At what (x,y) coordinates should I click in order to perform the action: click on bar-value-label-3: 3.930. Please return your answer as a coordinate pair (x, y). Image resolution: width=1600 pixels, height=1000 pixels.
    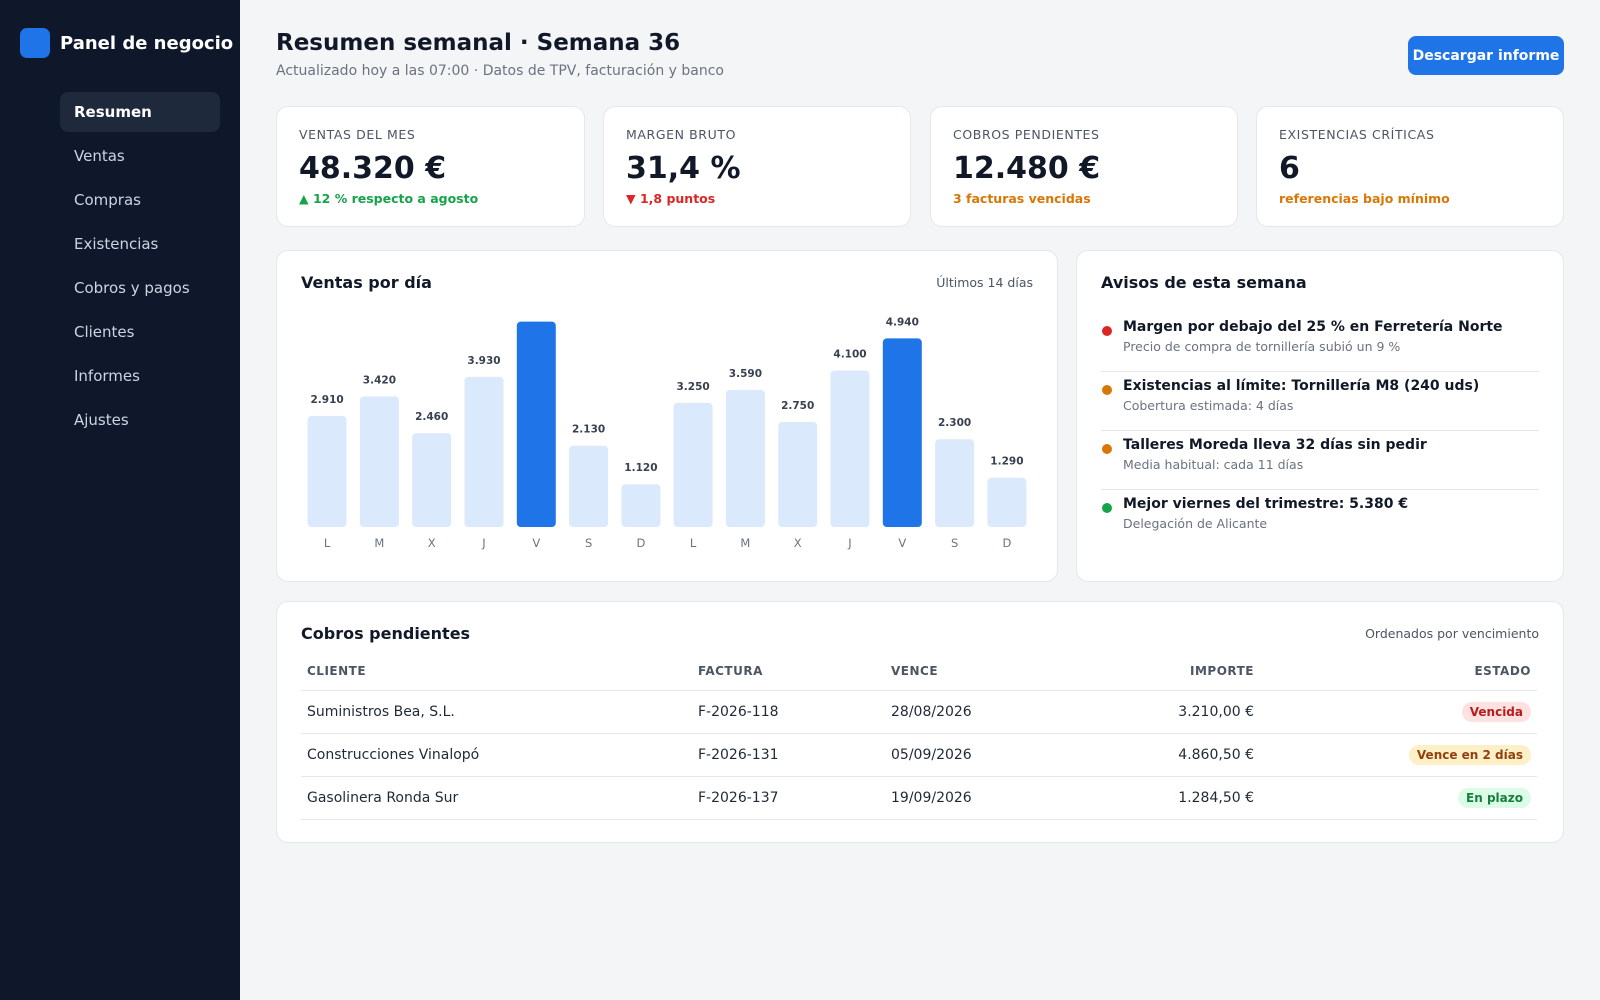
    Looking at the image, I should click on (483, 361).